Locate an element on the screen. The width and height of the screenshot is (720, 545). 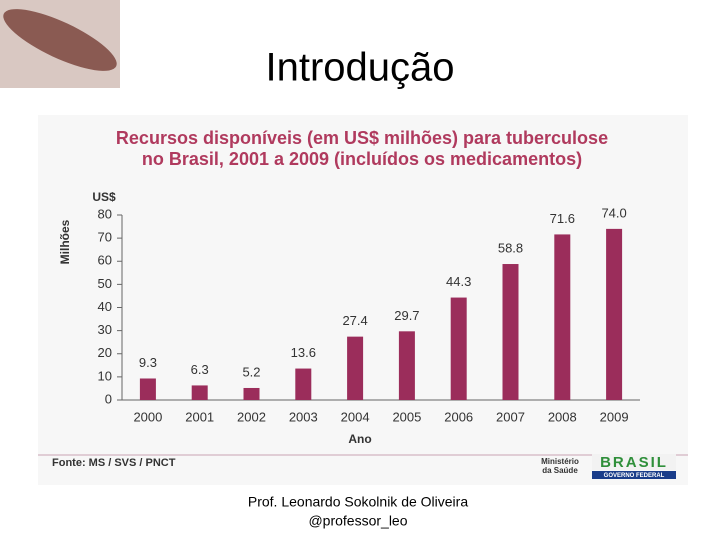
value-label: 13.6 is located at coordinates (303, 352).